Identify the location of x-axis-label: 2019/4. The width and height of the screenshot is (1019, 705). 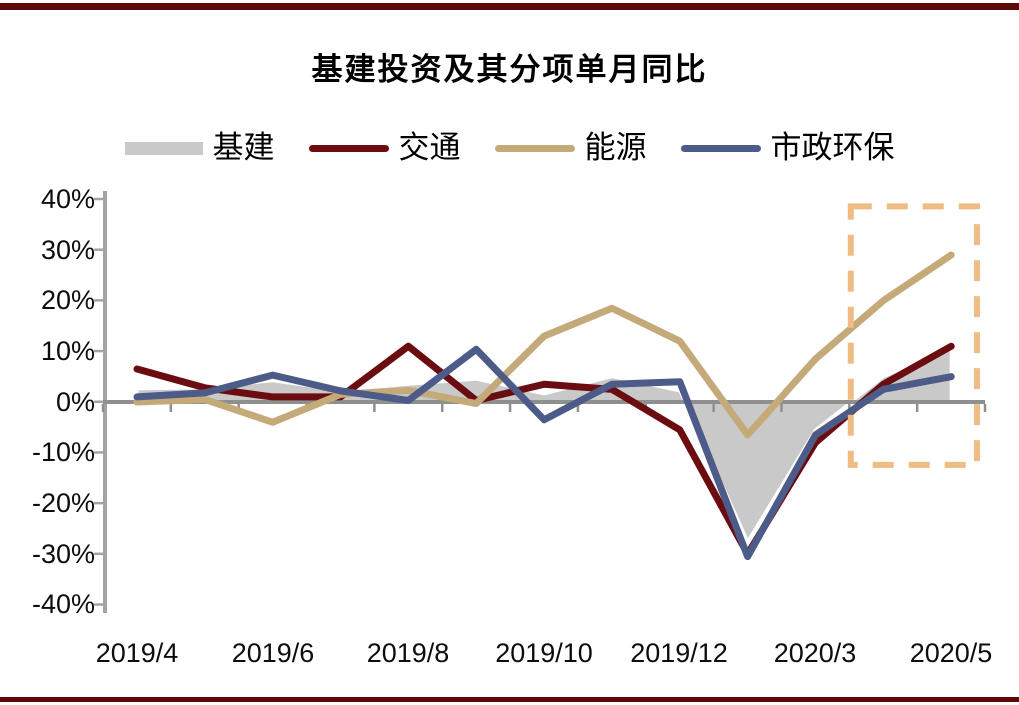
(137, 653).